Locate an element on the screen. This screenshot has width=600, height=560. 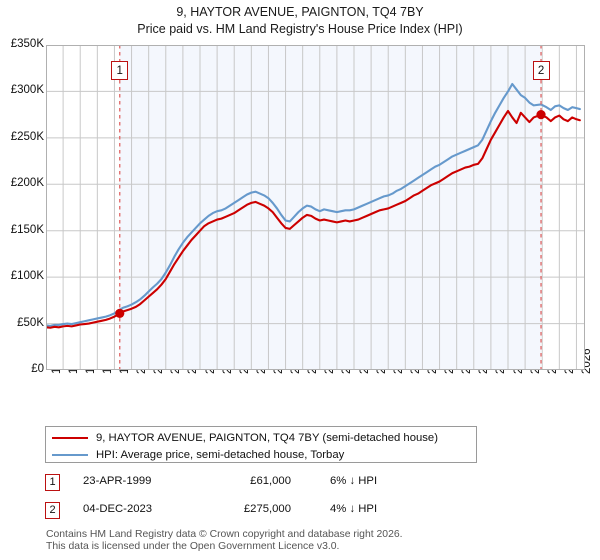
table-row: 1 23-APR-1999 £61,000 6% ↓ HPI is located at coordinates (265, 484).